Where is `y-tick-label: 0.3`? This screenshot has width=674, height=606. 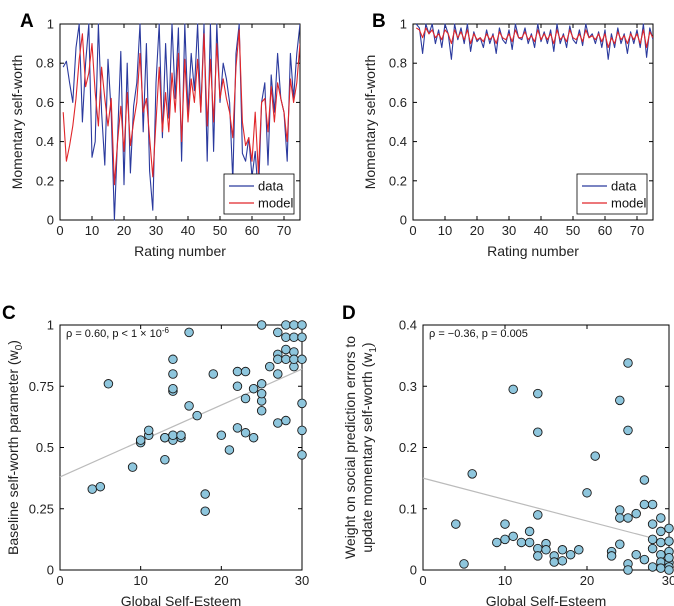 y-tick-label: 0.3 is located at coordinates (408, 386).